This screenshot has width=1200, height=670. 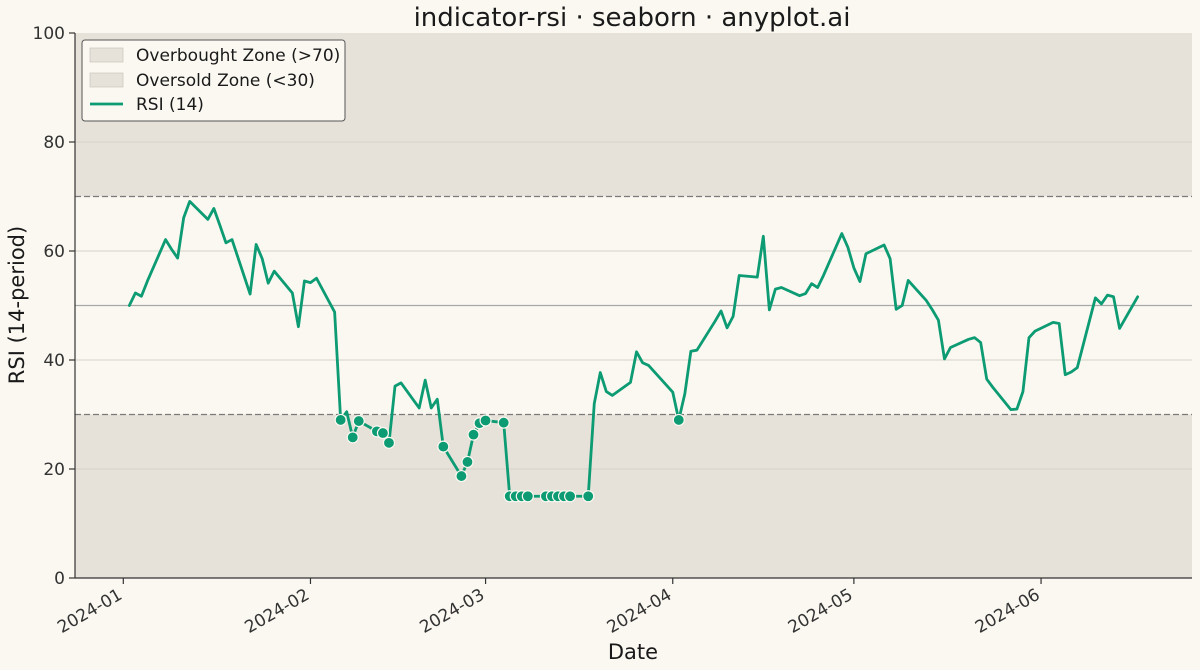 What do you see at coordinates (54, 252) in the screenshot?
I see `y-tick-label: 60` at bounding box center [54, 252].